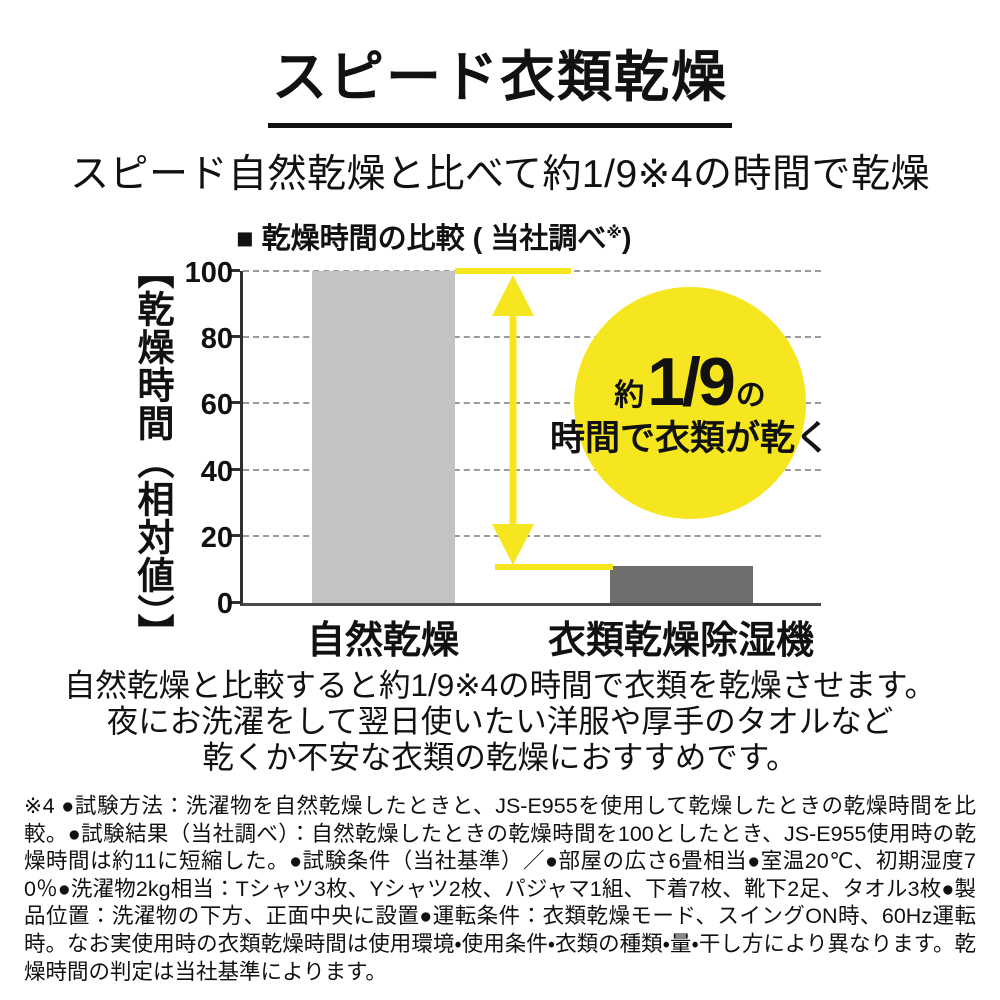 This screenshot has height=1000, width=1000. I want to click on description-line: 自然乾燥と比較すると約1/9※4の時間で衣類を乾燥させます。, so click(500, 685).